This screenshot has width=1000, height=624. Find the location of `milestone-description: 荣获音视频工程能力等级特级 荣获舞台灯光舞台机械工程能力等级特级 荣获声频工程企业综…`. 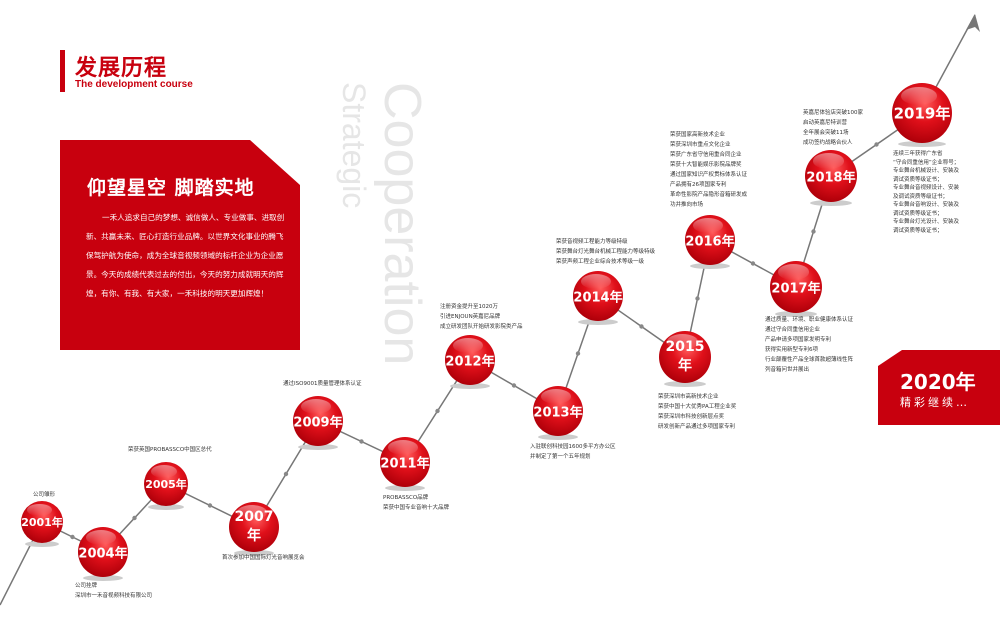

milestone-description: 荣获音视频工程能力等级特级 荣获舞台灯光舞台机械工程能力等级特级 荣获声频工程企业综… is located at coordinates (605, 252).